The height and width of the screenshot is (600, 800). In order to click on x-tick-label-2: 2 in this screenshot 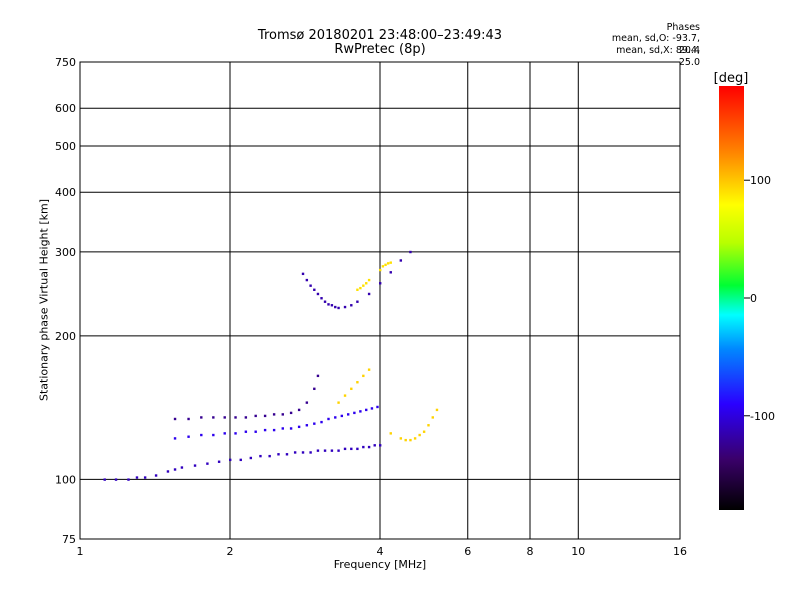, I will do `click(230, 551)`.